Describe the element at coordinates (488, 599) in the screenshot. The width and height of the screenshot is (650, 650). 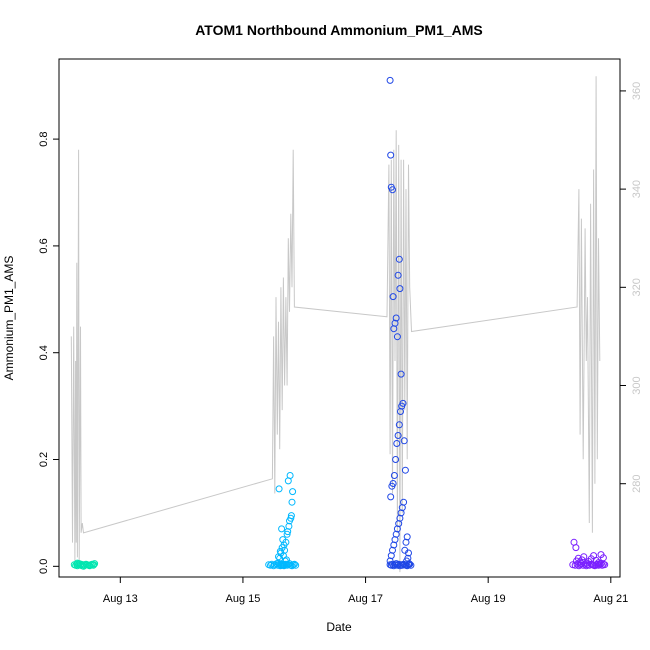
I see `x-tick-label: Aug 19` at that location.